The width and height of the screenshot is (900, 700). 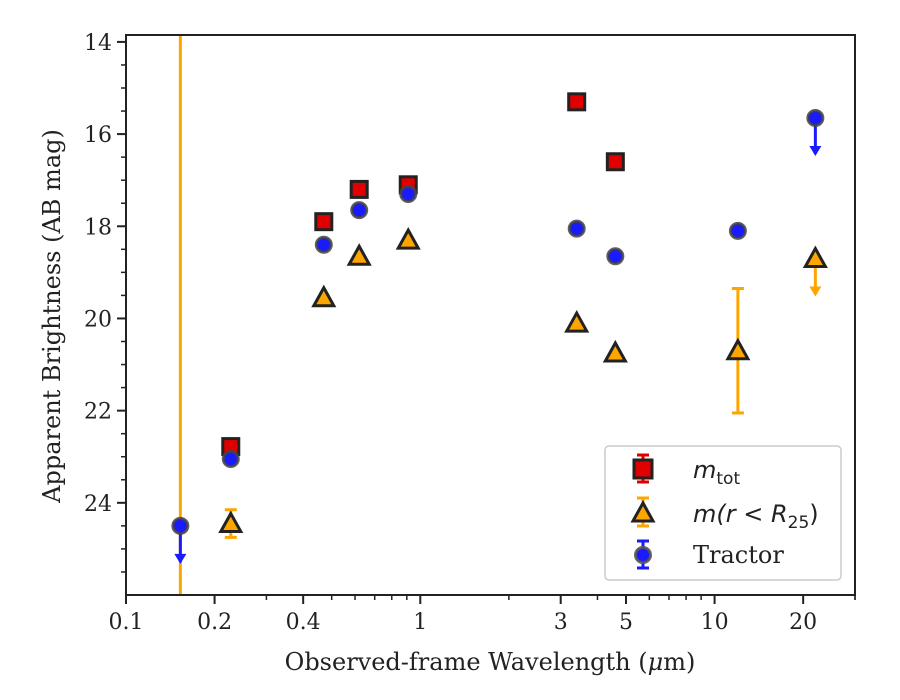 What do you see at coordinates (626, 622) in the screenshot?
I see `x-tick-label: 5` at bounding box center [626, 622].